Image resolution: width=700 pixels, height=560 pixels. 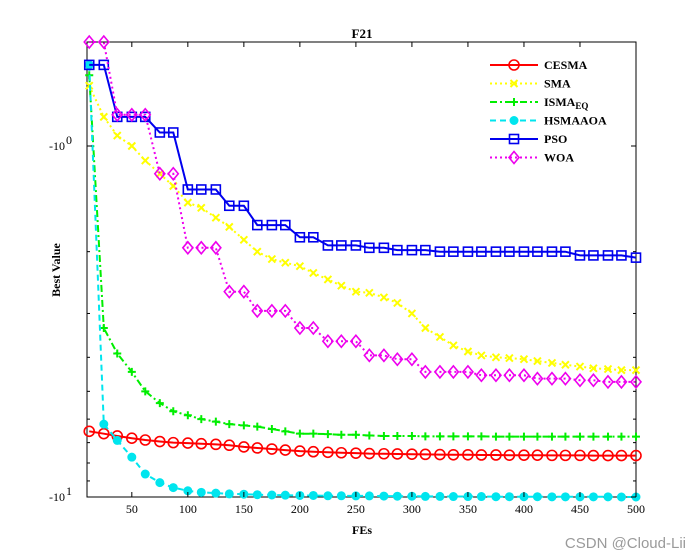 What do you see at coordinates (636, 509) in the screenshot?
I see `x-tick-label: 500` at bounding box center [636, 509].